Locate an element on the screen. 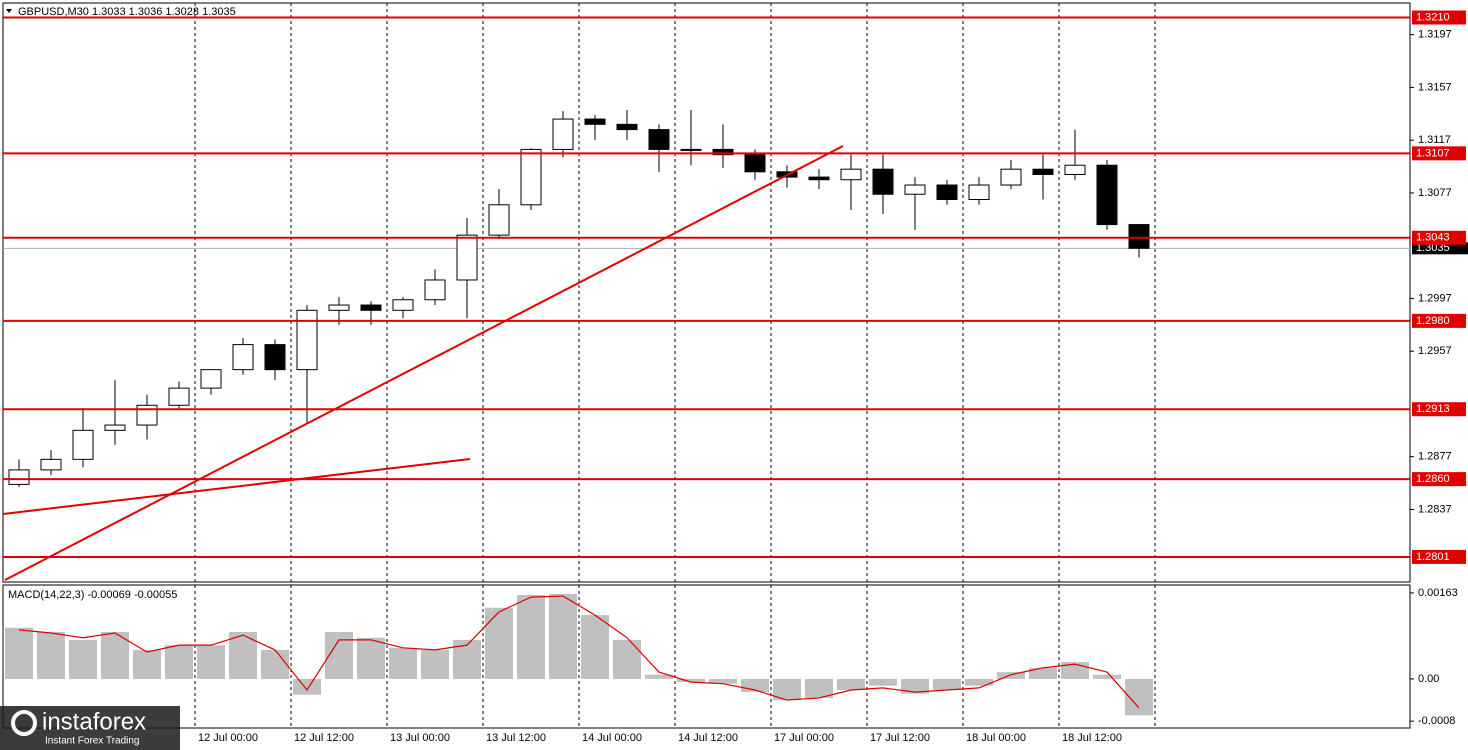 This screenshot has width=1468, height=750. y-tick-label: 1.2997 is located at coordinates (1435, 298).